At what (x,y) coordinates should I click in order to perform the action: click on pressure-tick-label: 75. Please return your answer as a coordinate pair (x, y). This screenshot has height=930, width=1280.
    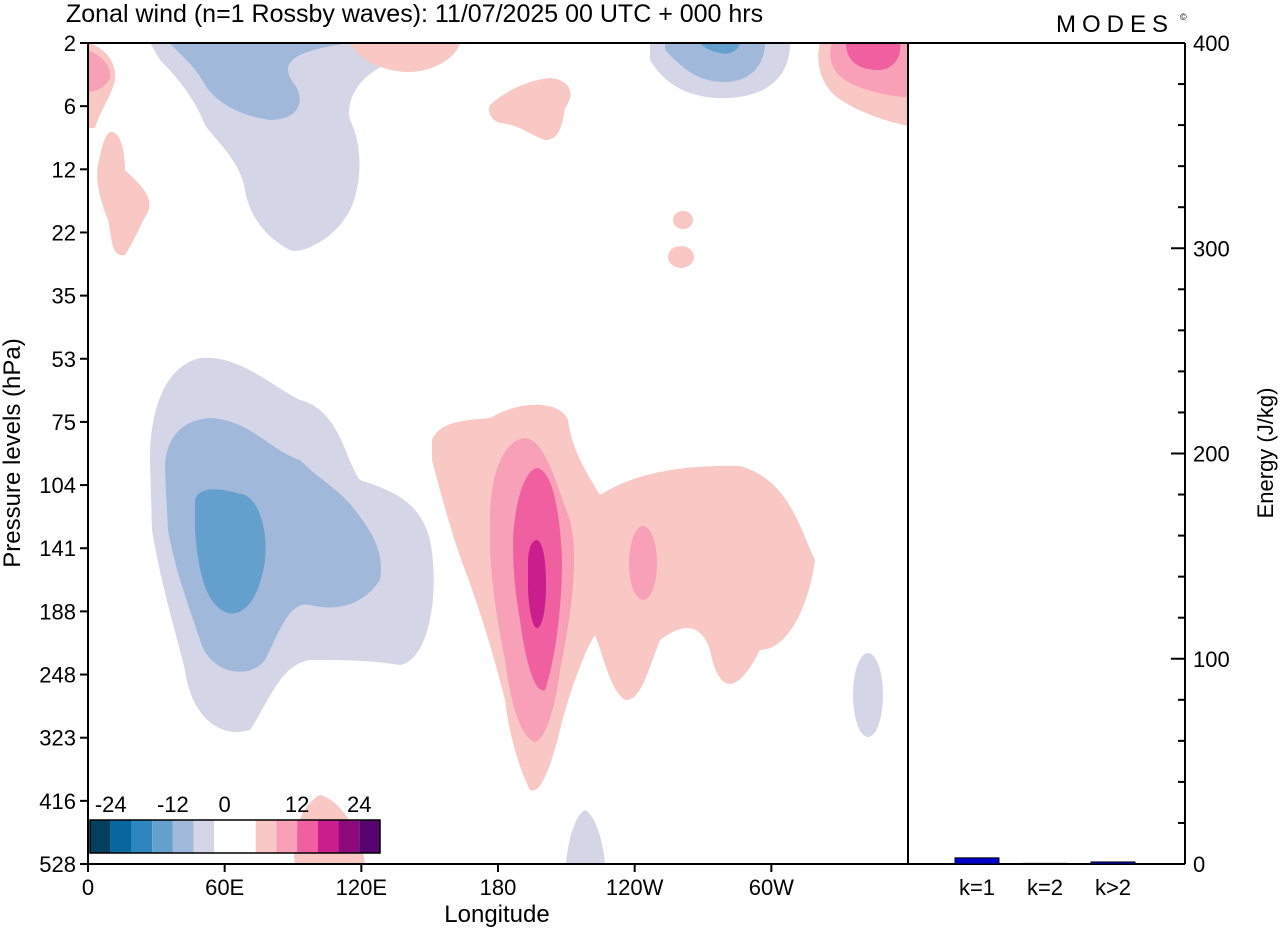
    Looking at the image, I should click on (64, 422).